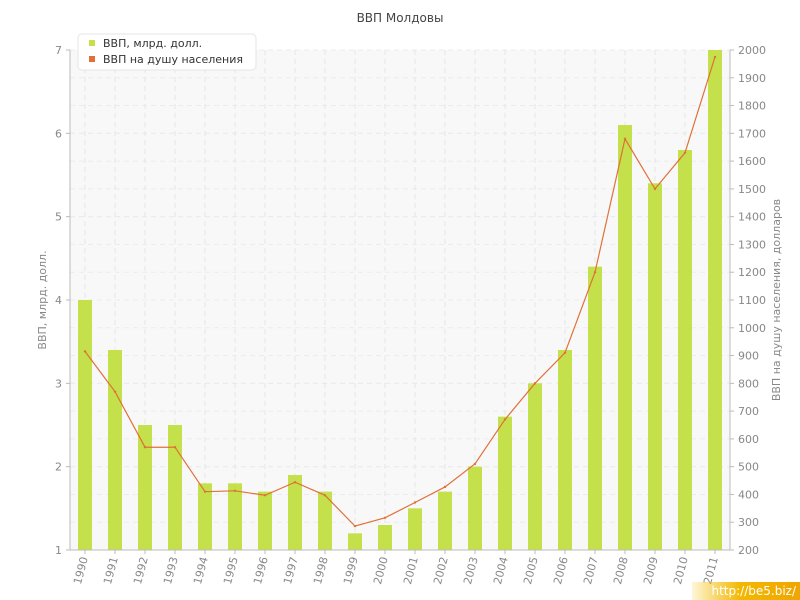  Describe the element at coordinates (535, 383) in the screenshot. I see `point-2005` at that location.